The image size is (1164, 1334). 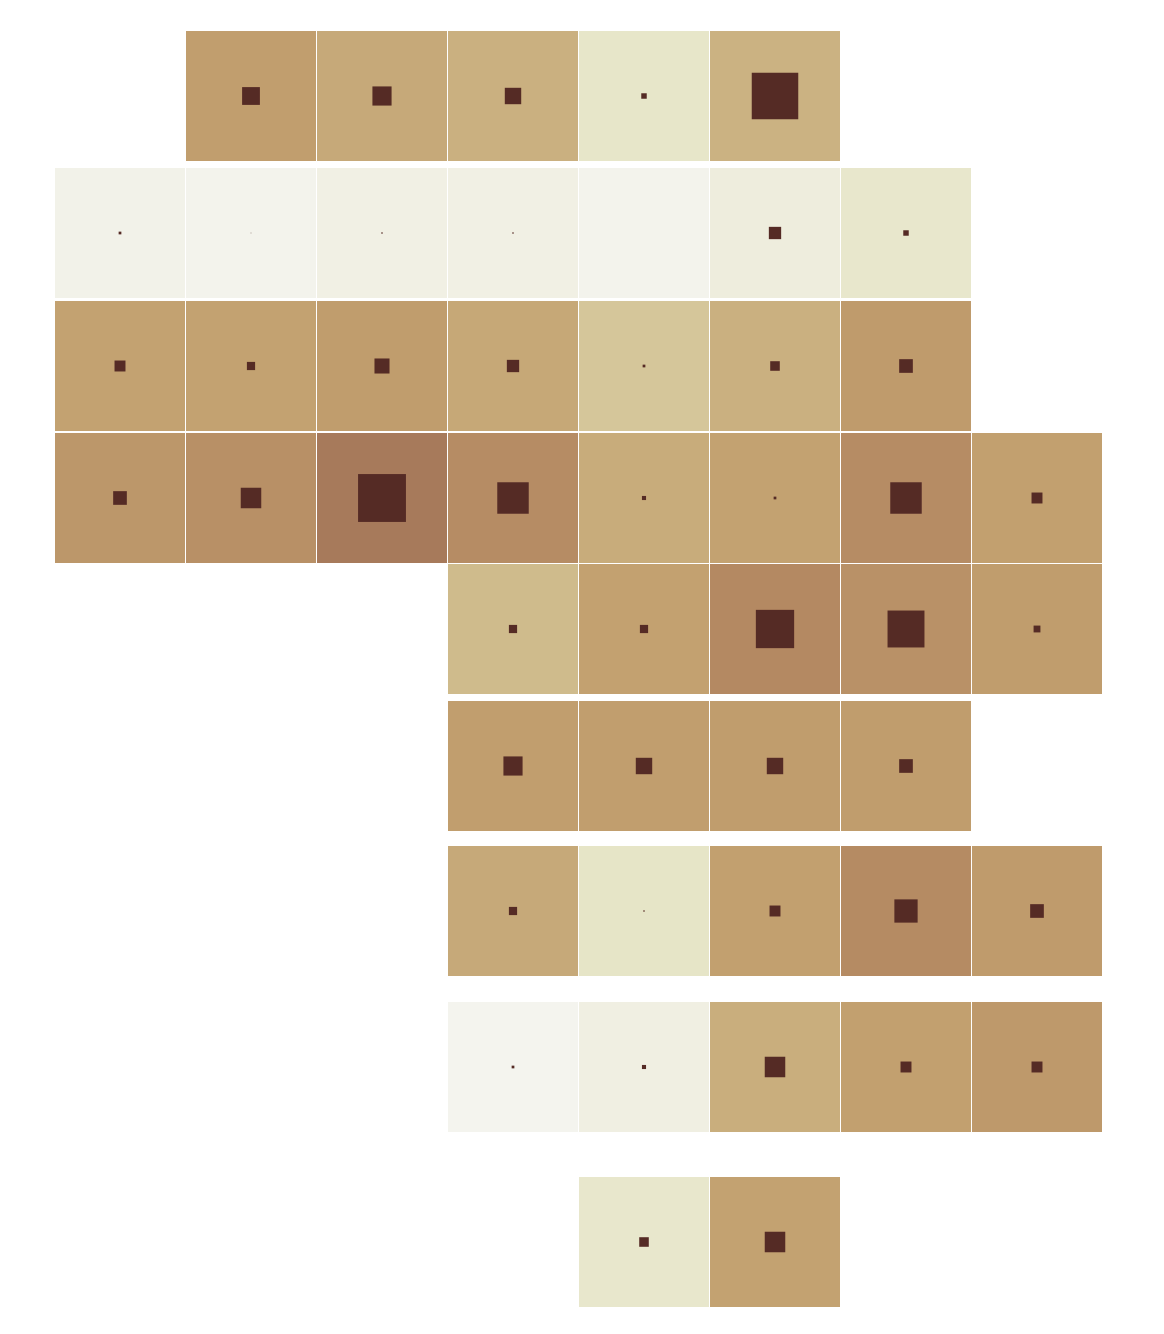 I want to click on heatmap-marker-r2-c6, so click(x=906, y=366).